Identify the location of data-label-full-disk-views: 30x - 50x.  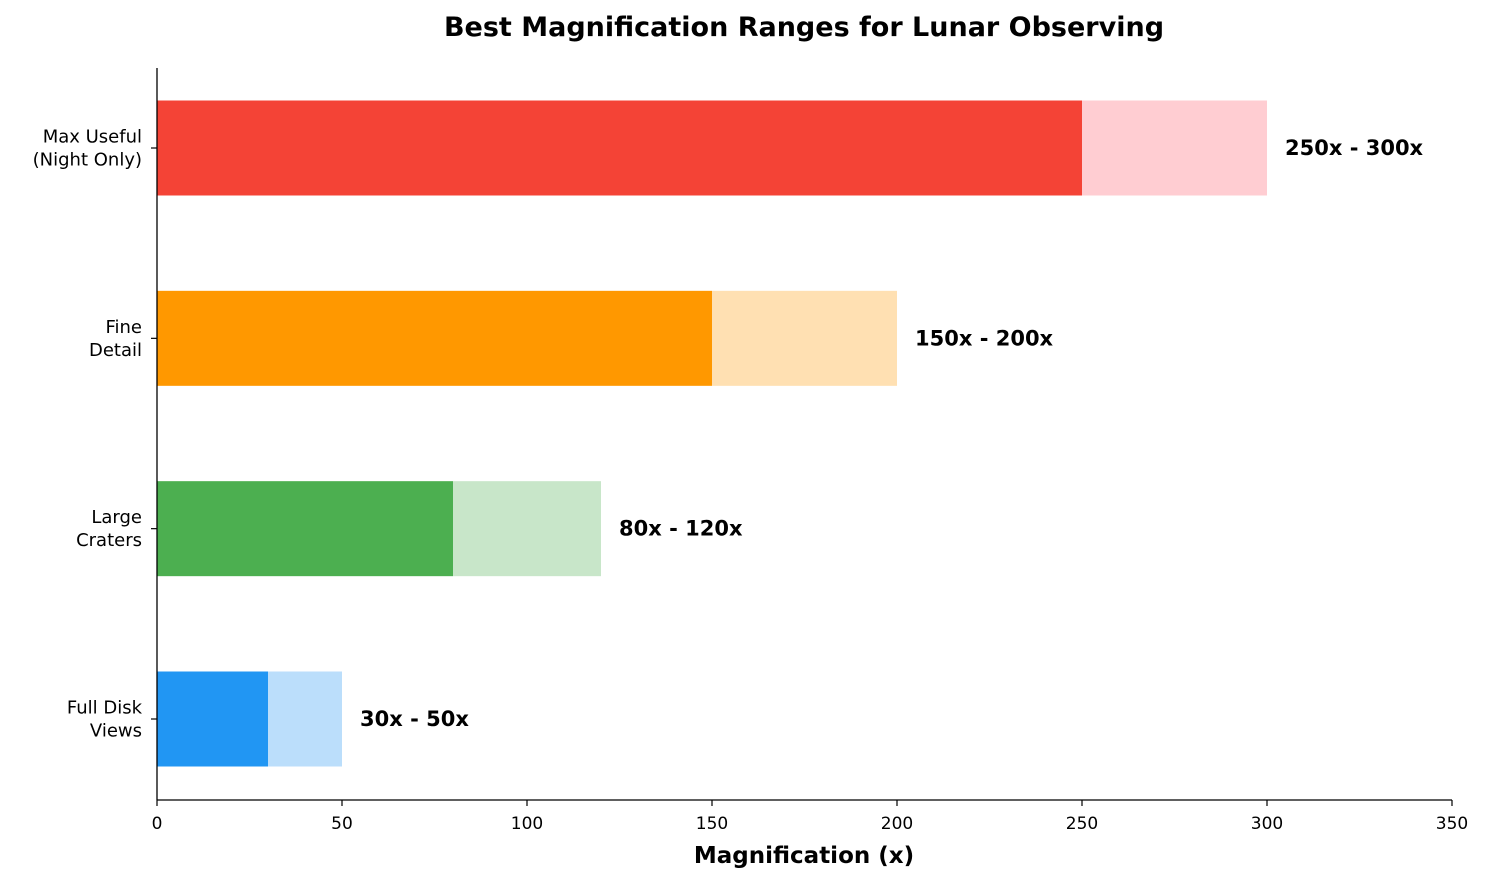
(414, 719).